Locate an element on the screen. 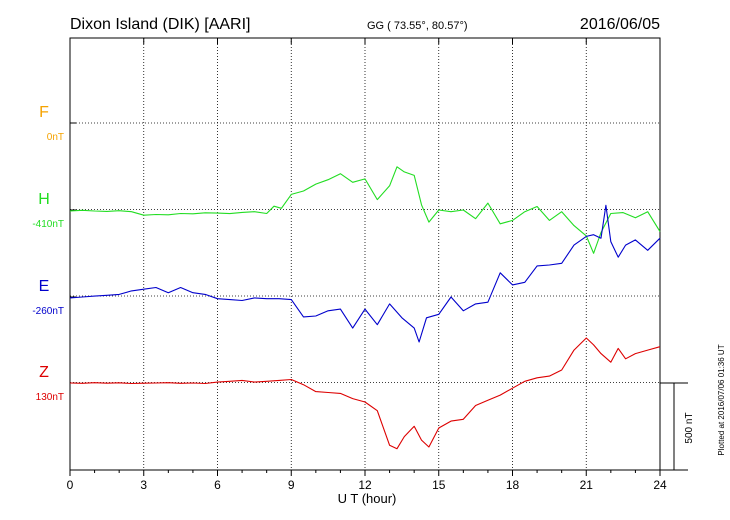  x-tick-label: 9 is located at coordinates (291, 485).